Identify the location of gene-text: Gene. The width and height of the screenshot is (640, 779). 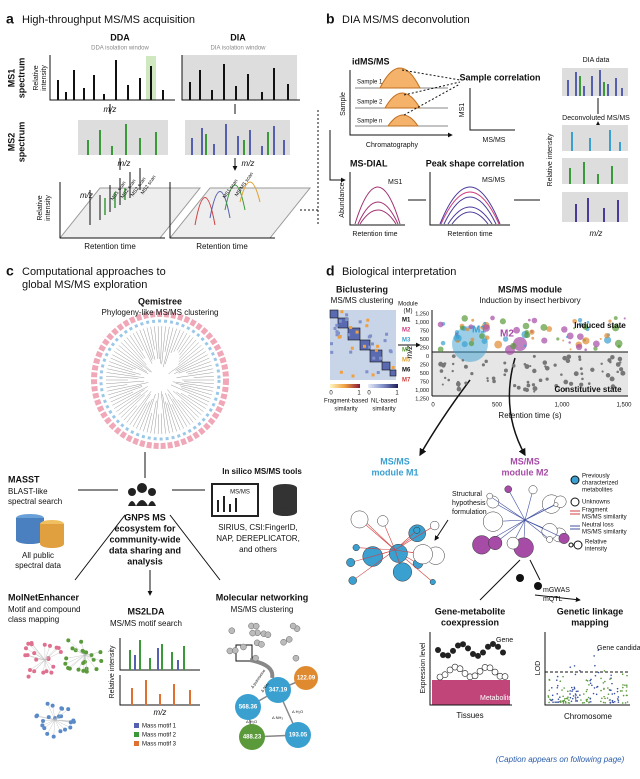
(504, 640).